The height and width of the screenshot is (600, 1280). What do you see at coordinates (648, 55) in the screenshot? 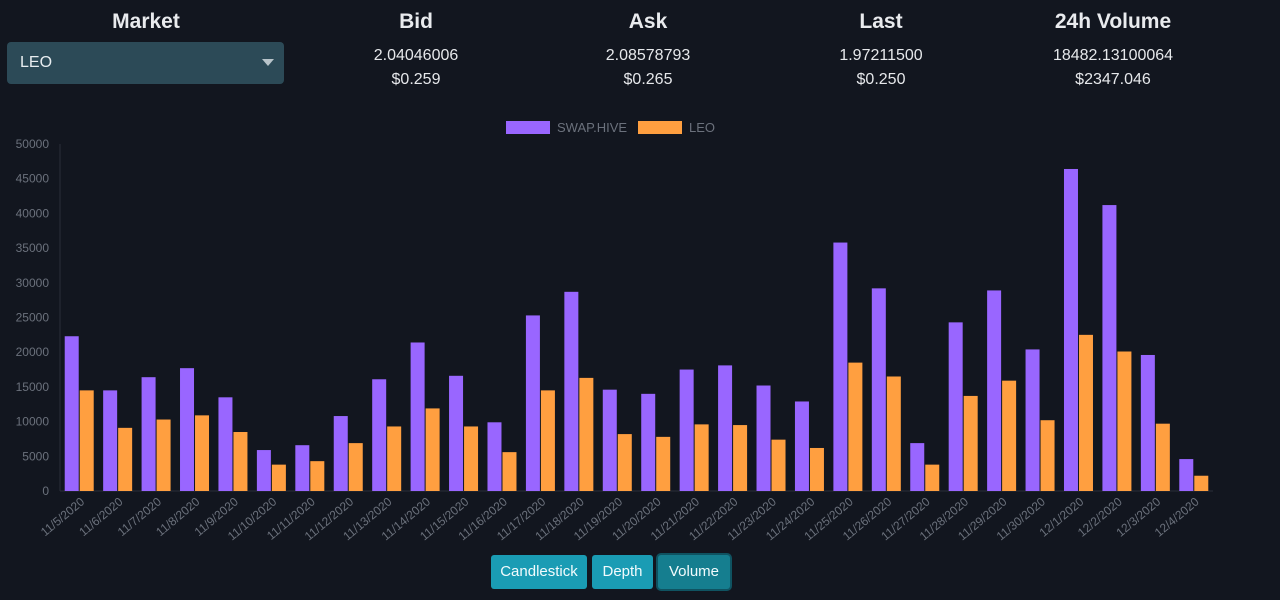
I see `ask-value: 2.08578793` at bounding box center [648, 55].